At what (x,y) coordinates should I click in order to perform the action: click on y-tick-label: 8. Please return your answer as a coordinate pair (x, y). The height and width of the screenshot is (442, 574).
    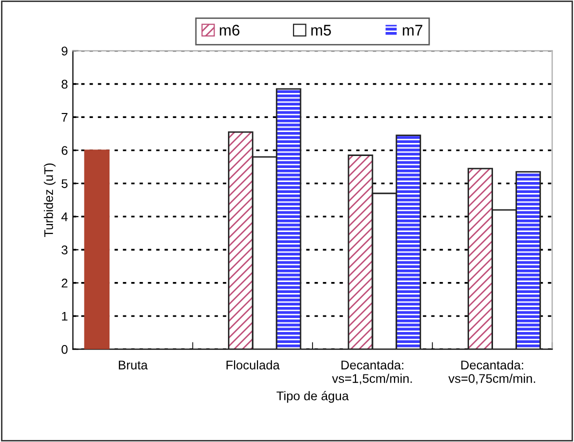
    Looking at the image, I should click on (65, 84).